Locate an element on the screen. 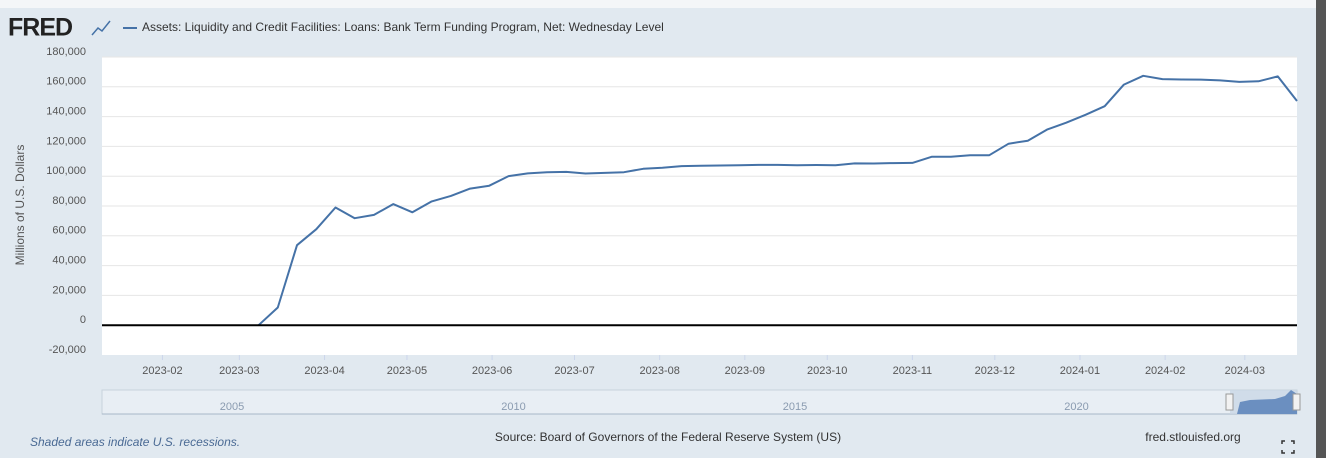 The height and width of the screenshot is (458, 1326). y-tick-label: 160,000 is located at coordinates (66, 82).